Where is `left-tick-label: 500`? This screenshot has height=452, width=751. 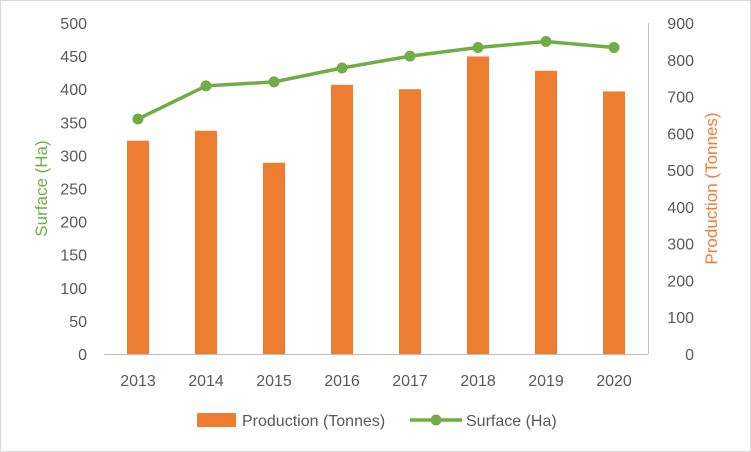 left-tick-label: 500 is located at coordinates (73, 24).